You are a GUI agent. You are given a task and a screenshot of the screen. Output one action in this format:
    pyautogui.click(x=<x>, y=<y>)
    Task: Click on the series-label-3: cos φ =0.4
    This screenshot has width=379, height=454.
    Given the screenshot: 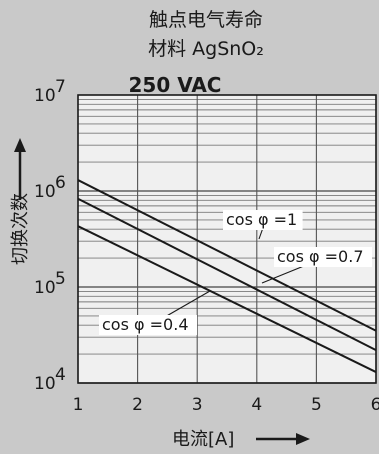 What is the action you would take?
    pyautogui.click(x=145, y=324)
    